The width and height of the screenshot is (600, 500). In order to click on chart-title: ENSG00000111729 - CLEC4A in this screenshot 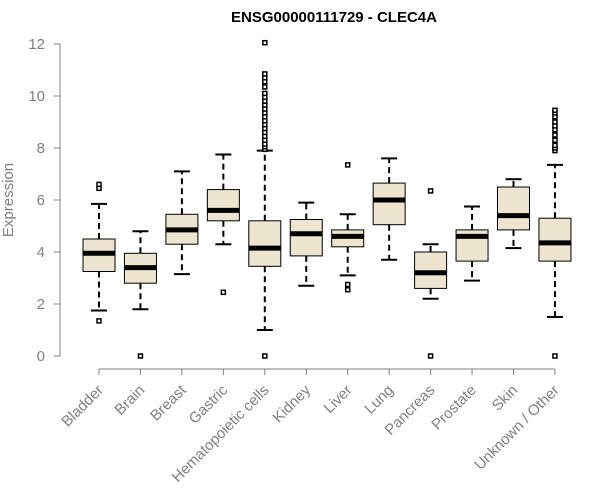, I will do `click(334, 17)`.